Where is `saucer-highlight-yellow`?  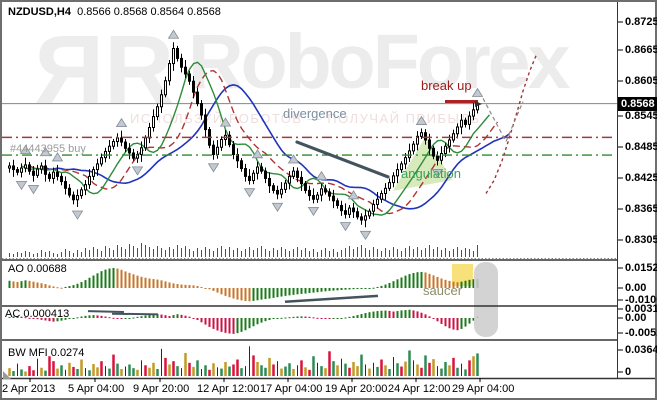 saucer-highlight-yellow is located at coordinates (462, 275).